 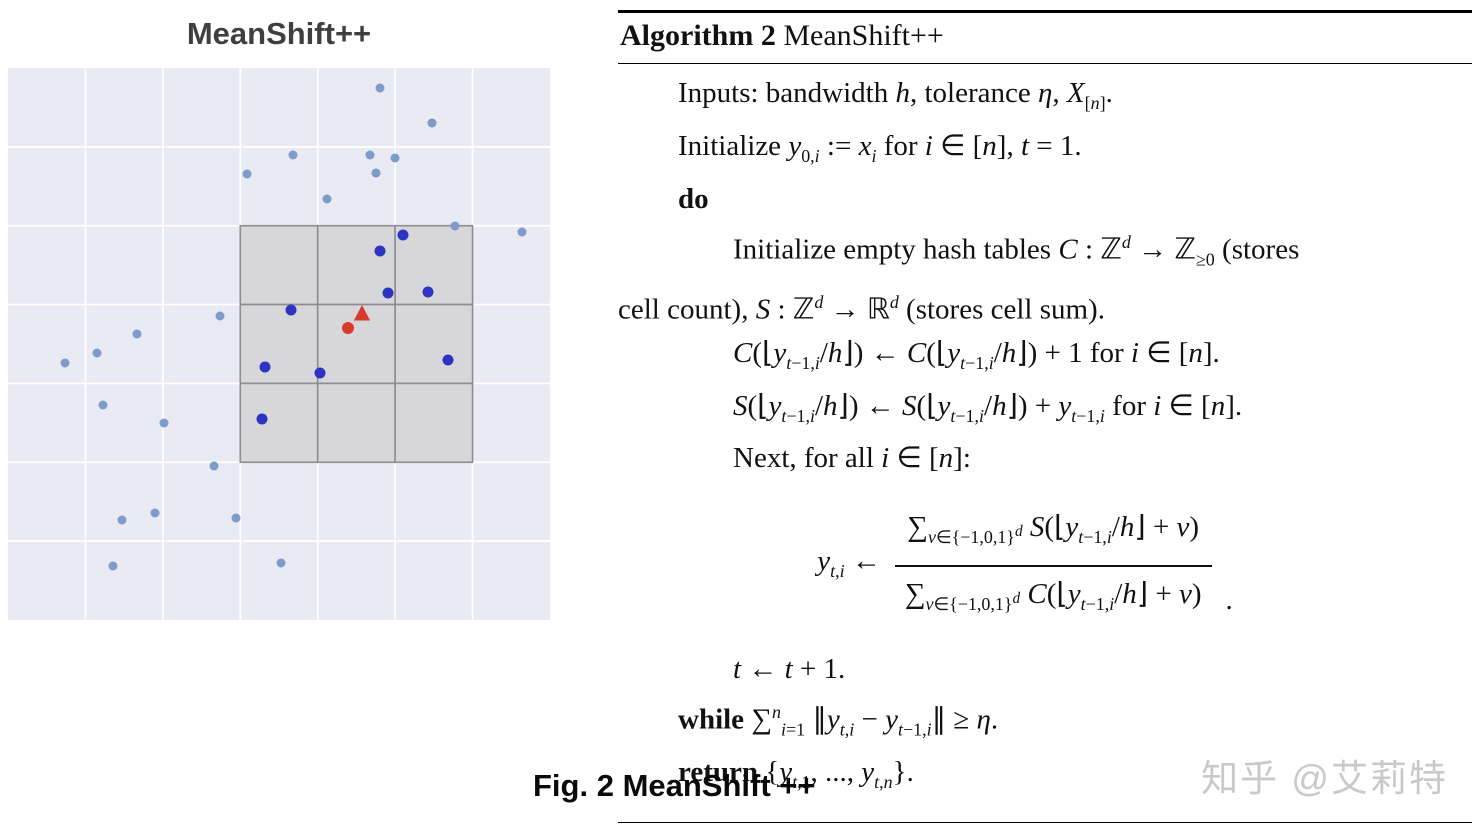 I want to click on equation-numerator: ∑v∈{−1,0,1}d S(⌊yt−1,i/h⌋ + v), so click(x=1053, y=537).